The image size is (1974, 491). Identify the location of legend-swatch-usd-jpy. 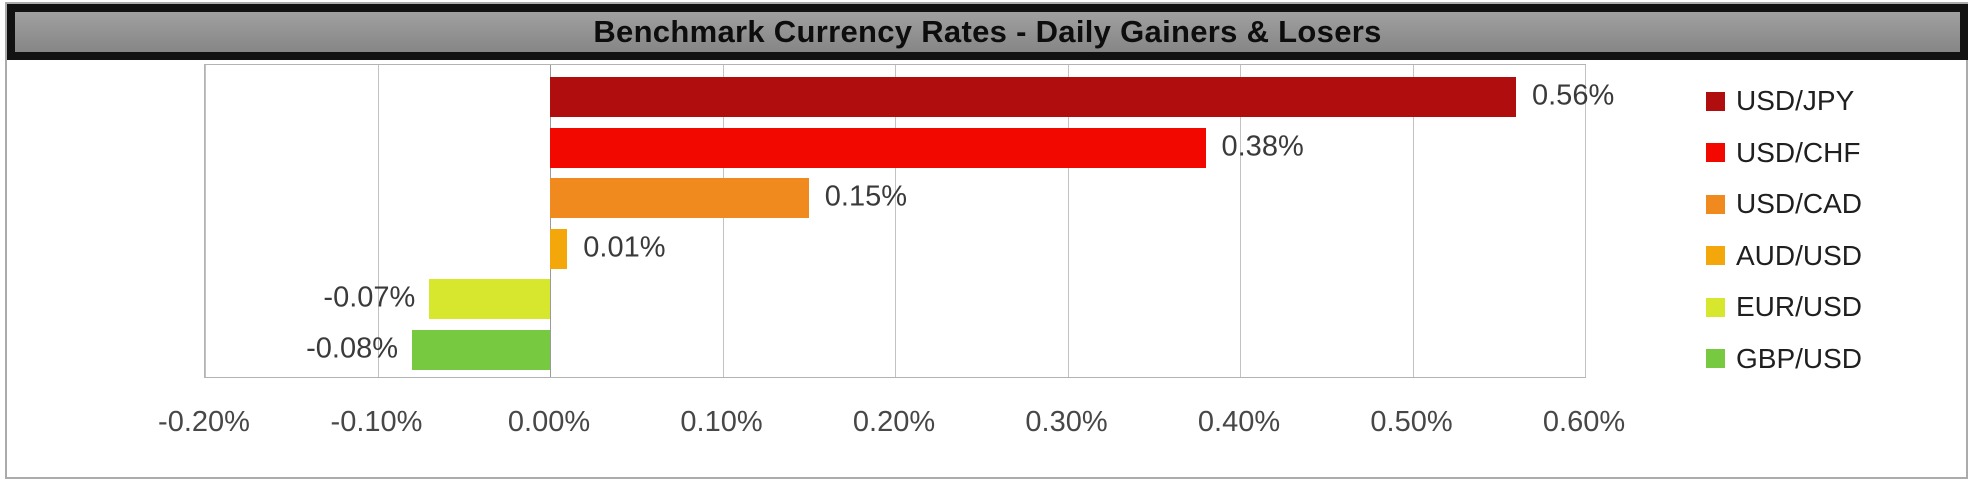
(1715, 101).